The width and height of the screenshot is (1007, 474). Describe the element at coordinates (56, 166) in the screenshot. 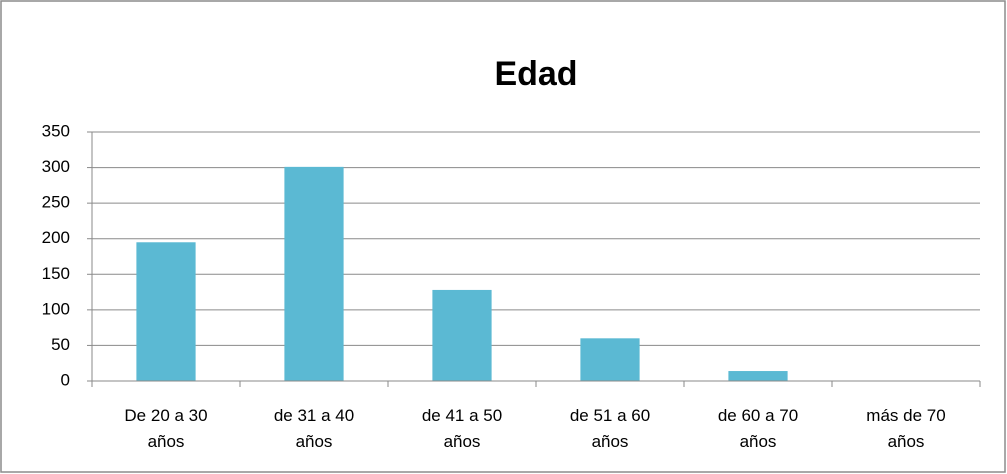

I see `y-tick-label: 300` at that location.